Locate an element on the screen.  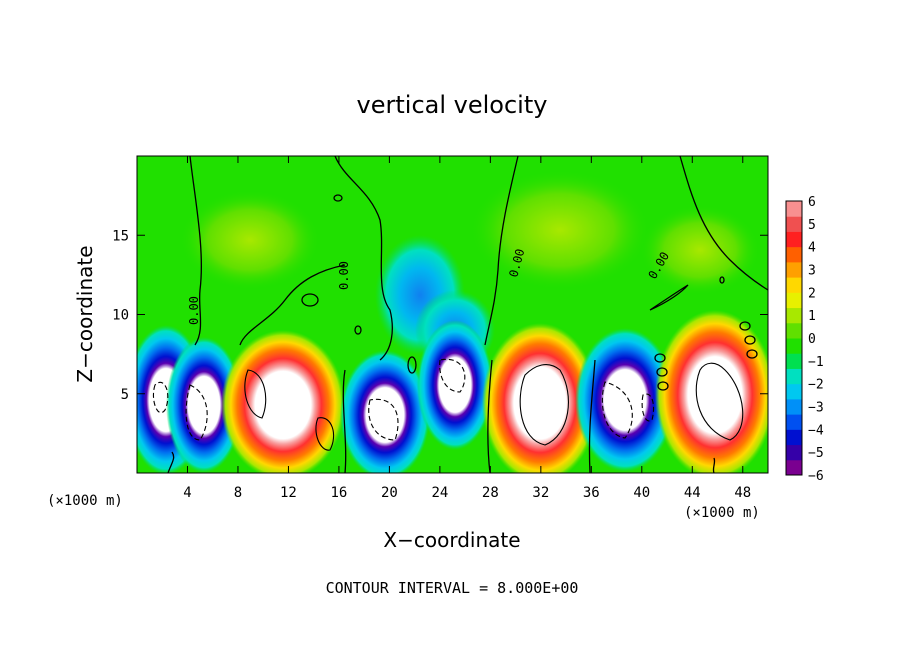
colorbar-tick-label: −4 is located at coordinates (816, 430).